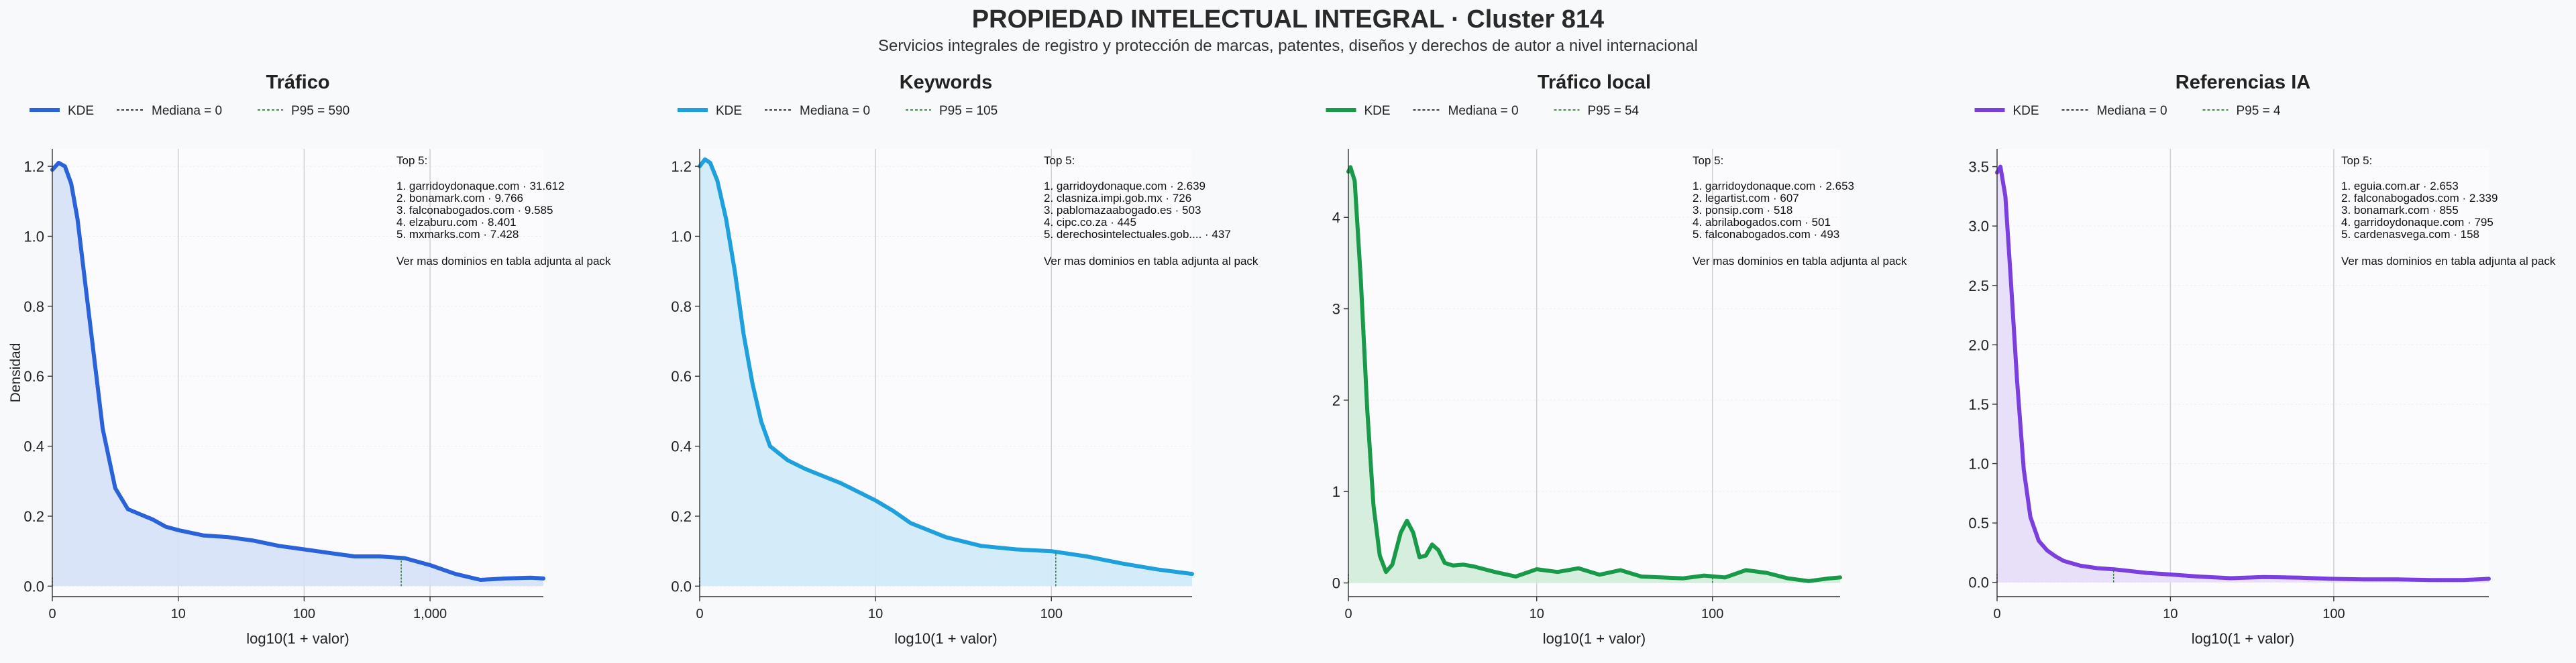 The width and height of the screenshot is (2576, 663). What do you see at coordinates (1336, 217) in the screenshot?
I see `y-tick-label: 4` at bounding box center [1336, 217].